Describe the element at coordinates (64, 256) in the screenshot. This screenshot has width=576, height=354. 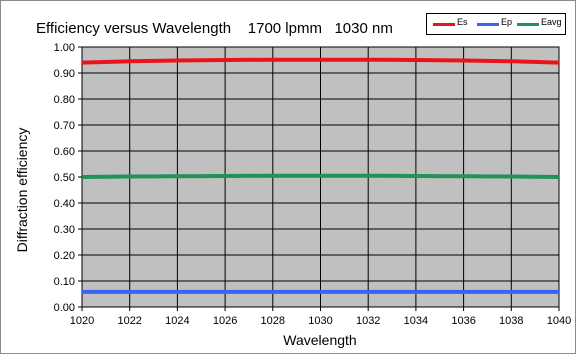
I see `y-tick-label: 0.20` at that location.